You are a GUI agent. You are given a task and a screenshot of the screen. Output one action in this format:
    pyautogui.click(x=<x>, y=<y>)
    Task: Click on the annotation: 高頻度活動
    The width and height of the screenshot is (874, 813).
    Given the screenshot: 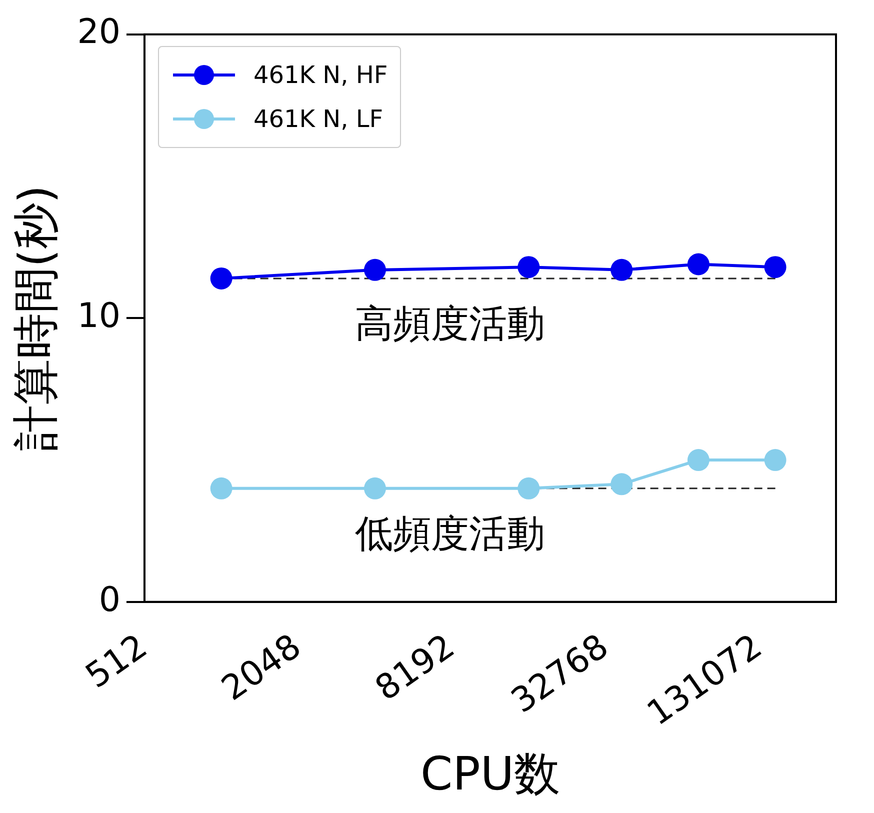 What is the action you would take?
    pyautogui.click(x=450, y=323)
    